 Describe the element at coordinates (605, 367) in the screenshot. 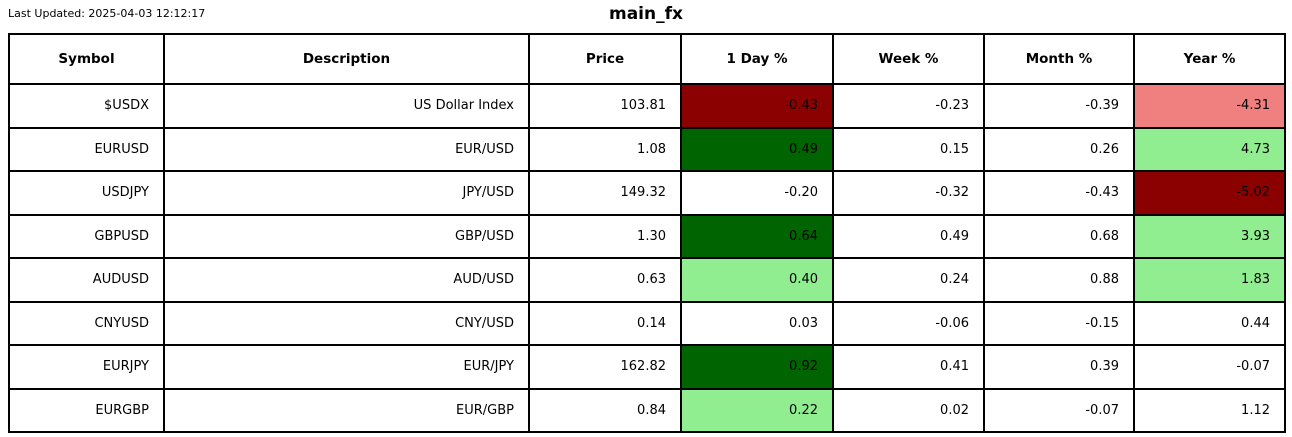

I see `price-cell: 162.82` at that location.